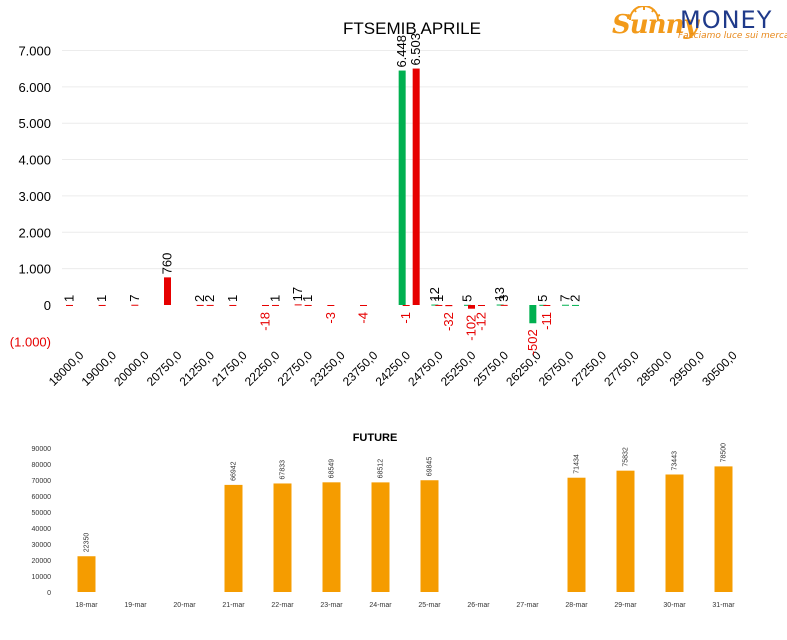  I want to click on chart1-x-tick-label: 19000,0, so click(99, 368).